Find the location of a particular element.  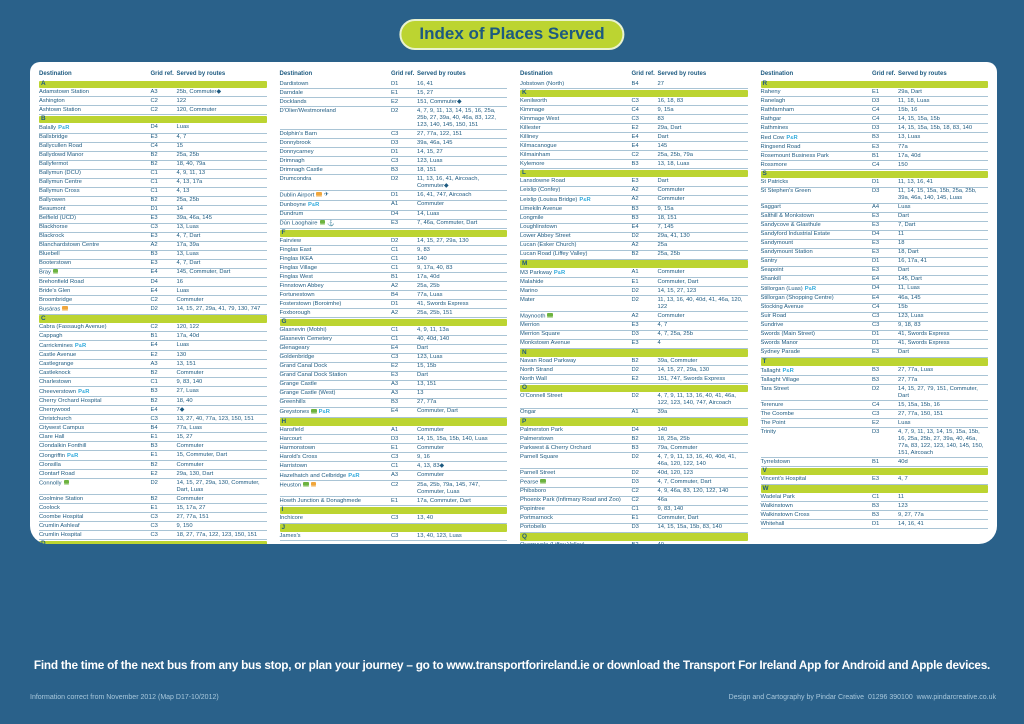

section-letter-g: G is located at coordinates (393, 322).